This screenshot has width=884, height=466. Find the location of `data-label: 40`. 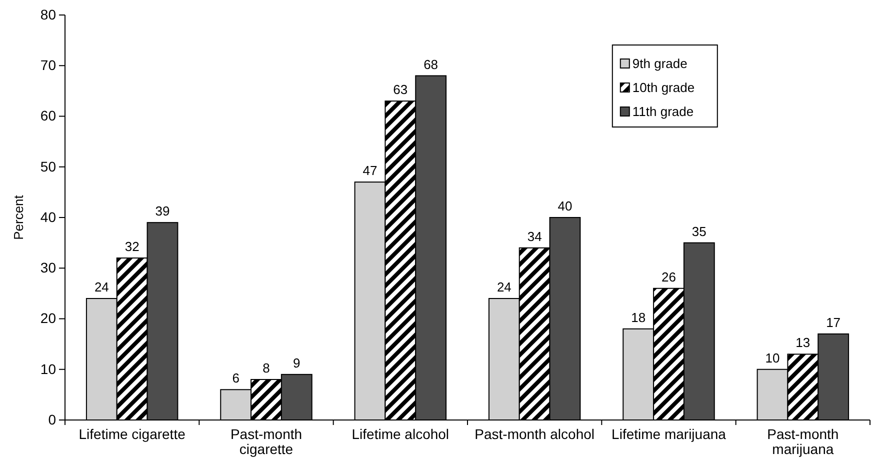

data-label: 40 is located at coordinates (565, 206).